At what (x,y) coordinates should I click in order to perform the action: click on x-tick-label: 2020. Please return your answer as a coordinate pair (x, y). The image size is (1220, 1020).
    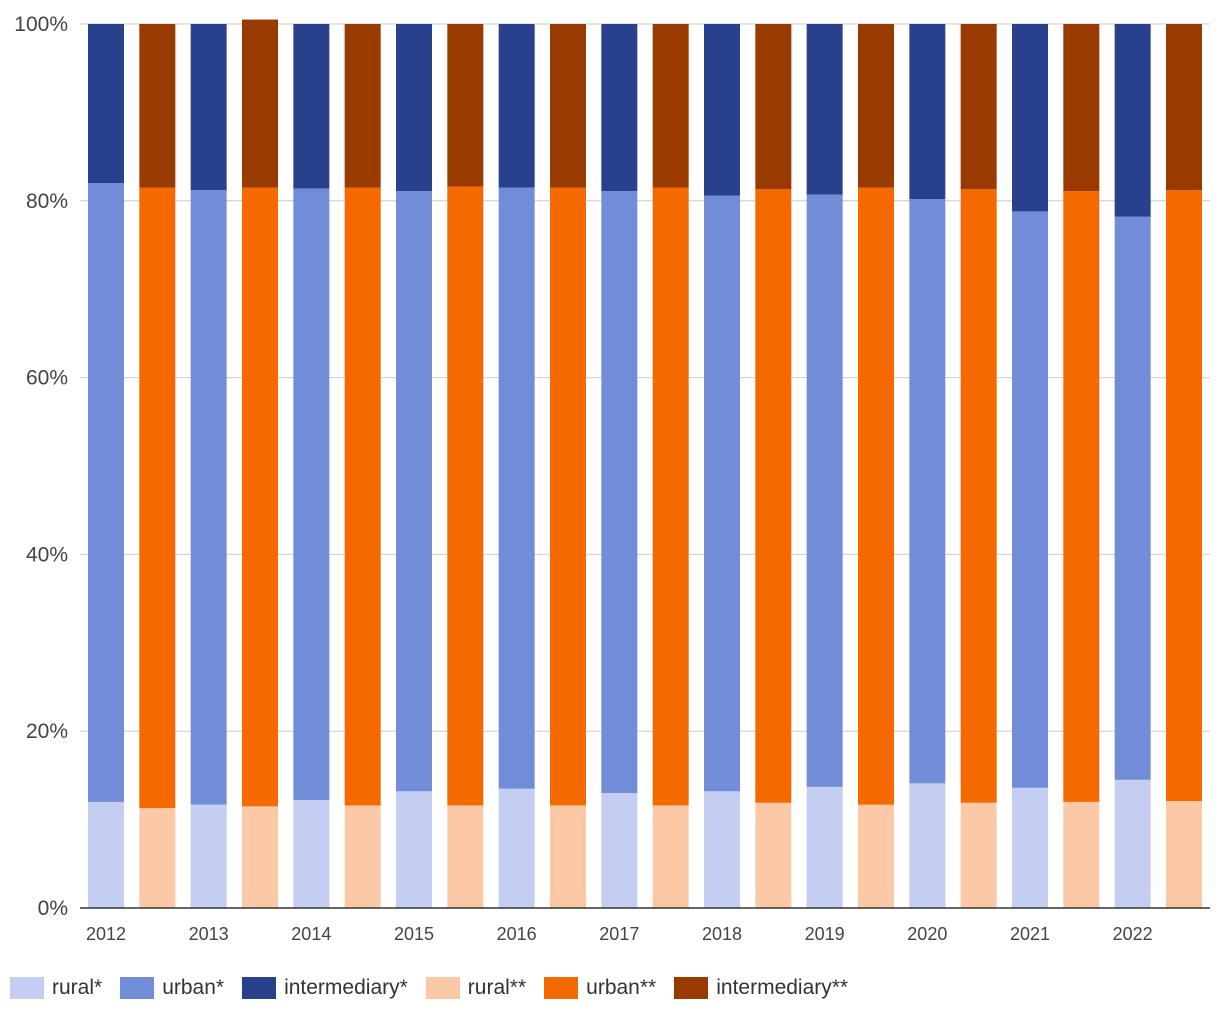
    Looking at the image, I should click on (927, 934).